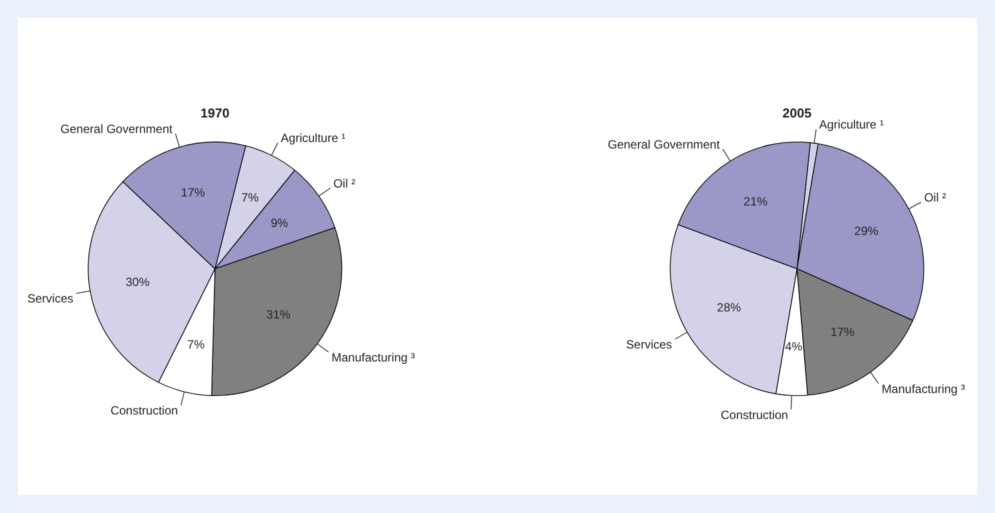  Describe the element at coordinates (138, 281) in the screenshot. I see `data-label: 30%` at that location.